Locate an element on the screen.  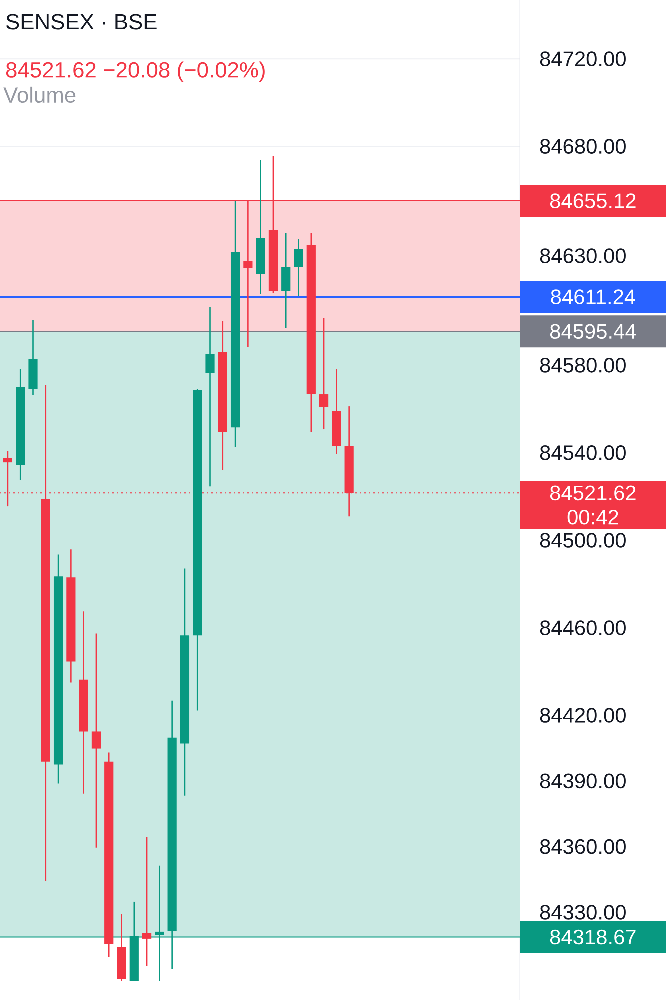
y-tick-label: 84460.00 is located at coordinates (583, 628).